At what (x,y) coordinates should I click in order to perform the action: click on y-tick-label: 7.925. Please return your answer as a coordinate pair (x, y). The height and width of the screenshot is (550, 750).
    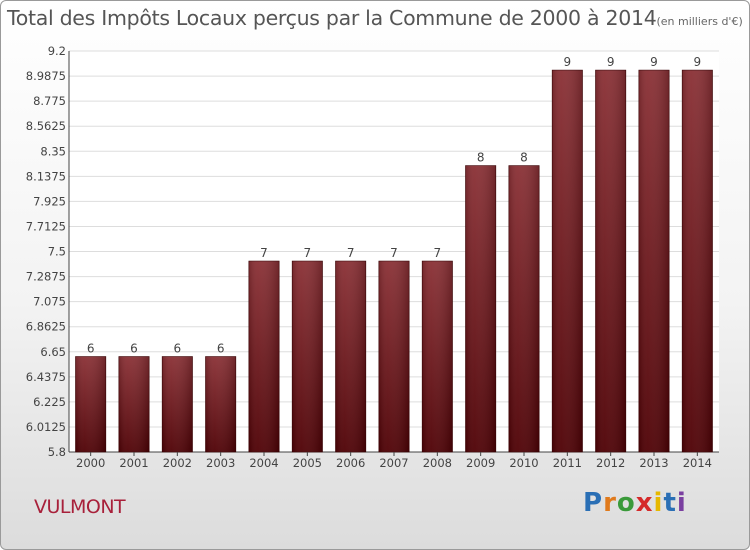
    Looking at the image, I should click on (49, 201).